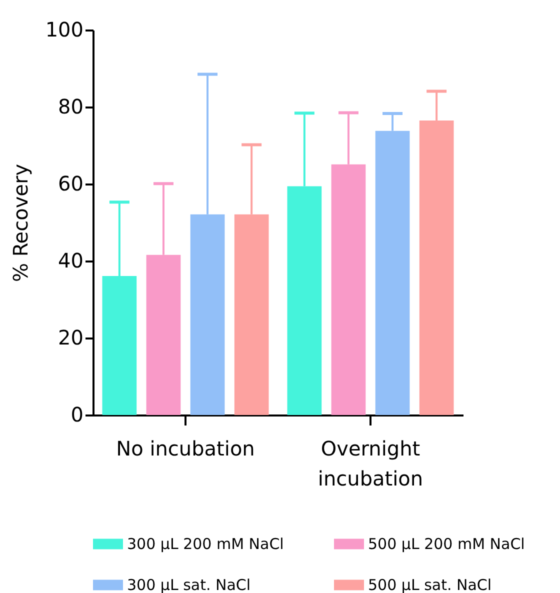 Image resolution: width=560 pixels, height=593 pixels. I want to click on legend-label: 500 µL sat. NaCl, so click(430, 584).